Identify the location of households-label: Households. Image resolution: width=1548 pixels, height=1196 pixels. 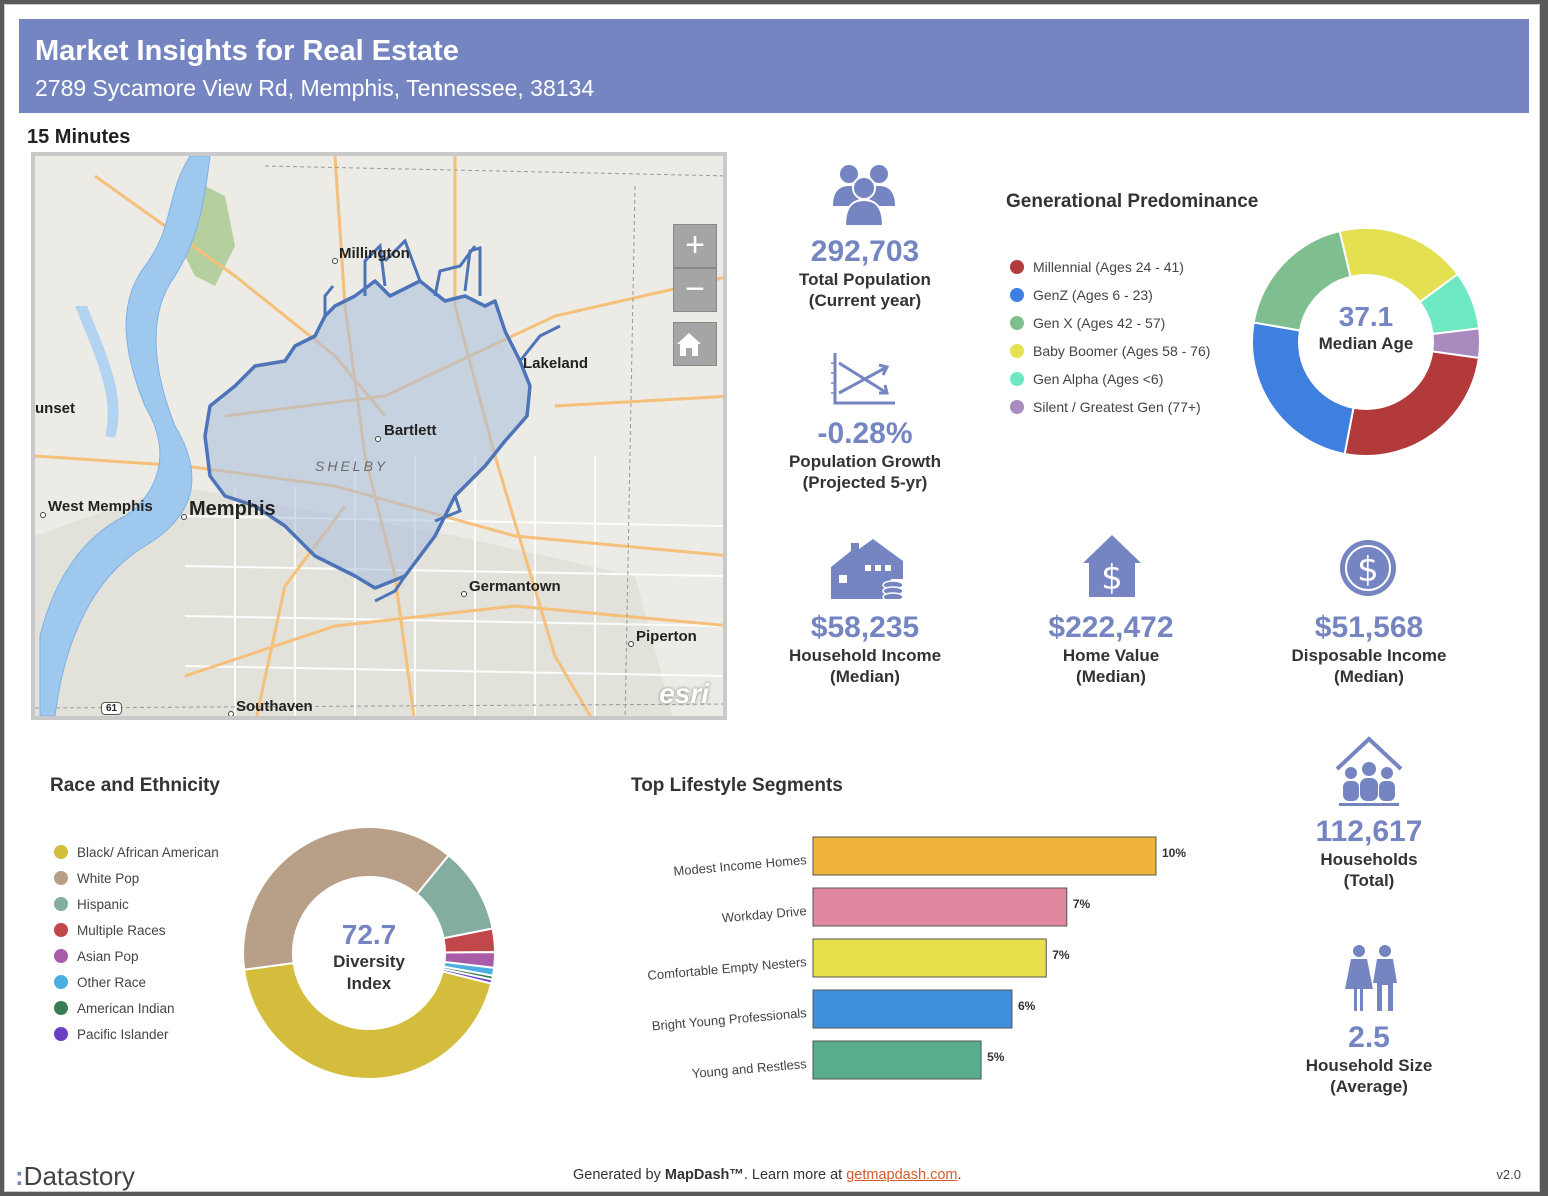
(1369, 859).